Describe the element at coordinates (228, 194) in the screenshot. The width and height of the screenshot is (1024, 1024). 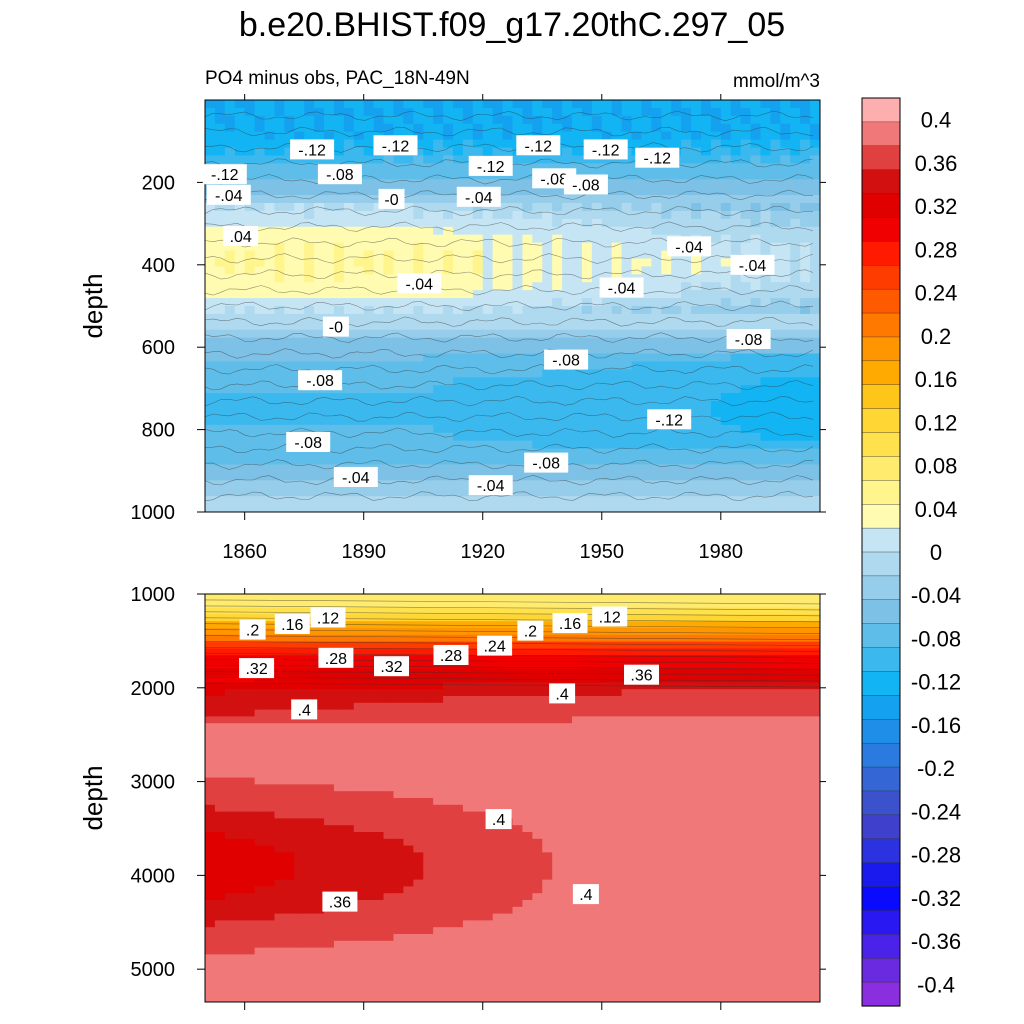
I see `contour-label-bg` at that location.